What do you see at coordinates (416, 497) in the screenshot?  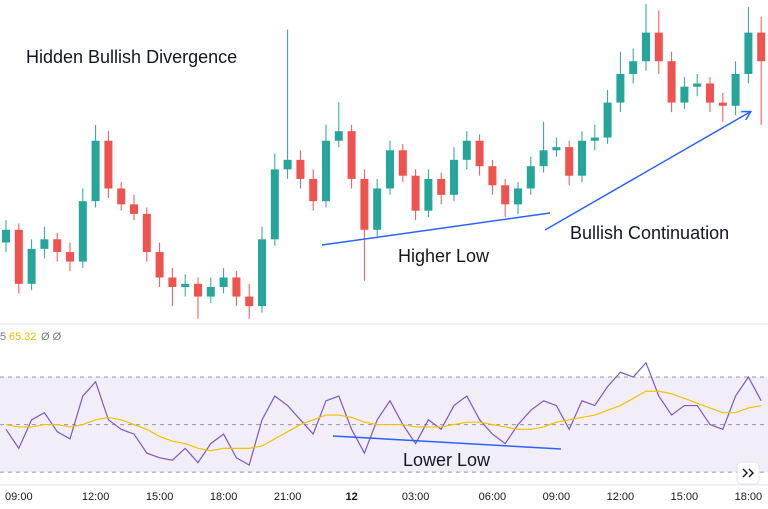 I see `x-tick-label: 03:00` at bounding box center [416, 497].